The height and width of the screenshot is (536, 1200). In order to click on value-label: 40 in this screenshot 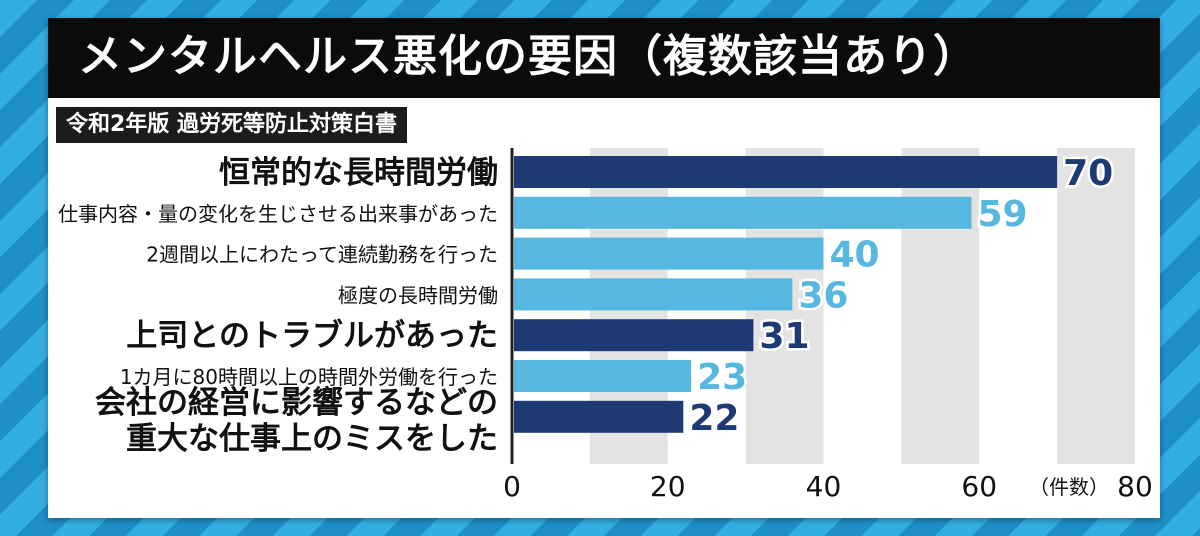, I will do `click(855, 255)`.